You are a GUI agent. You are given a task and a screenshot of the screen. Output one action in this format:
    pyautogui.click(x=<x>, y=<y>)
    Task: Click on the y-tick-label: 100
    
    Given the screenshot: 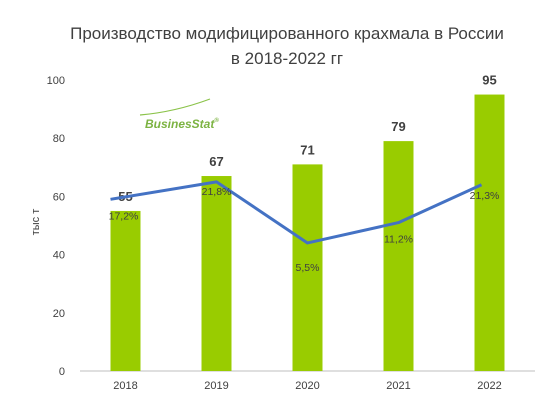 What is the action you would take?
    pyautogui.click(x=56, y=81)
    